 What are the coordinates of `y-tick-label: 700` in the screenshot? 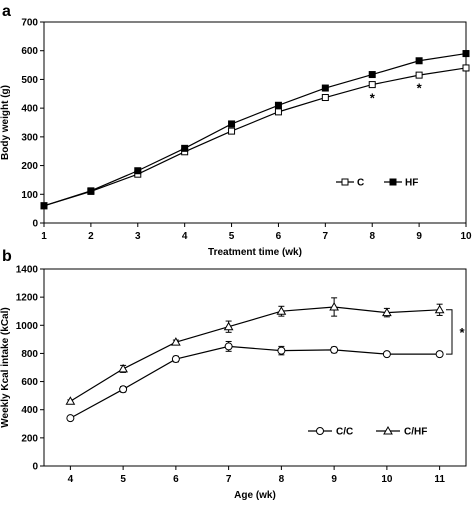 It's located at (29, 23).